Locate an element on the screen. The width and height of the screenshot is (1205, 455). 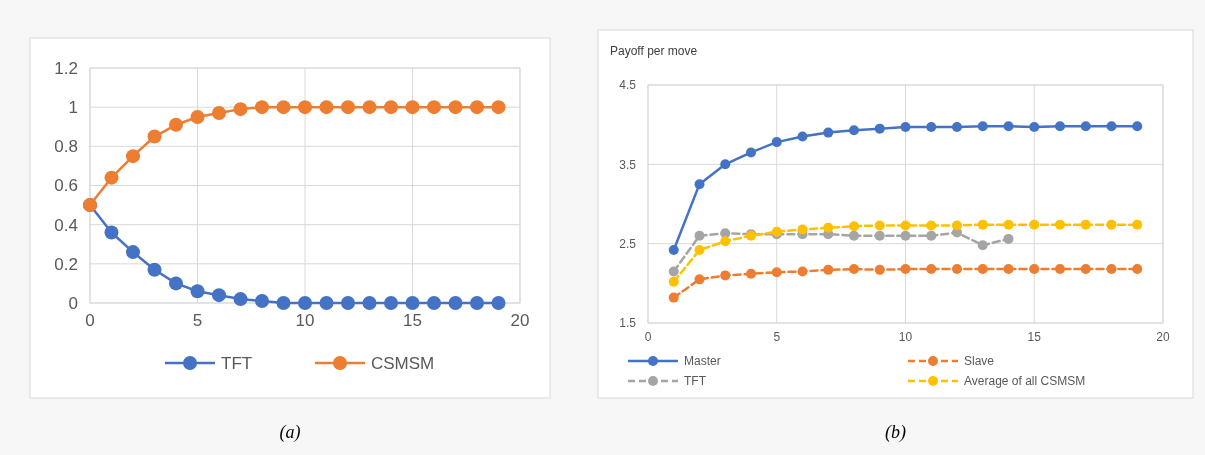
y-tick-label: 1.2 is located at coordinates (66, 68).